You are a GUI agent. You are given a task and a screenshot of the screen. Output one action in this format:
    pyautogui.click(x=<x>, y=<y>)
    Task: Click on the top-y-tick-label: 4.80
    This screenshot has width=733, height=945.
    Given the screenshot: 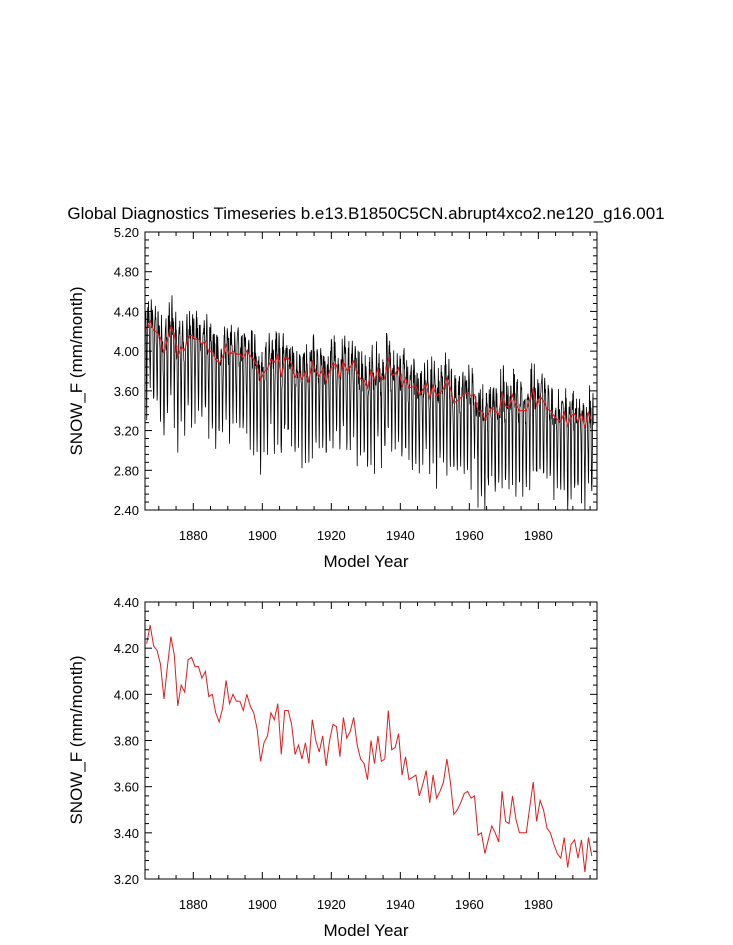 What is the action you would take?
    pyautogui.click(x=126, y=272)
    